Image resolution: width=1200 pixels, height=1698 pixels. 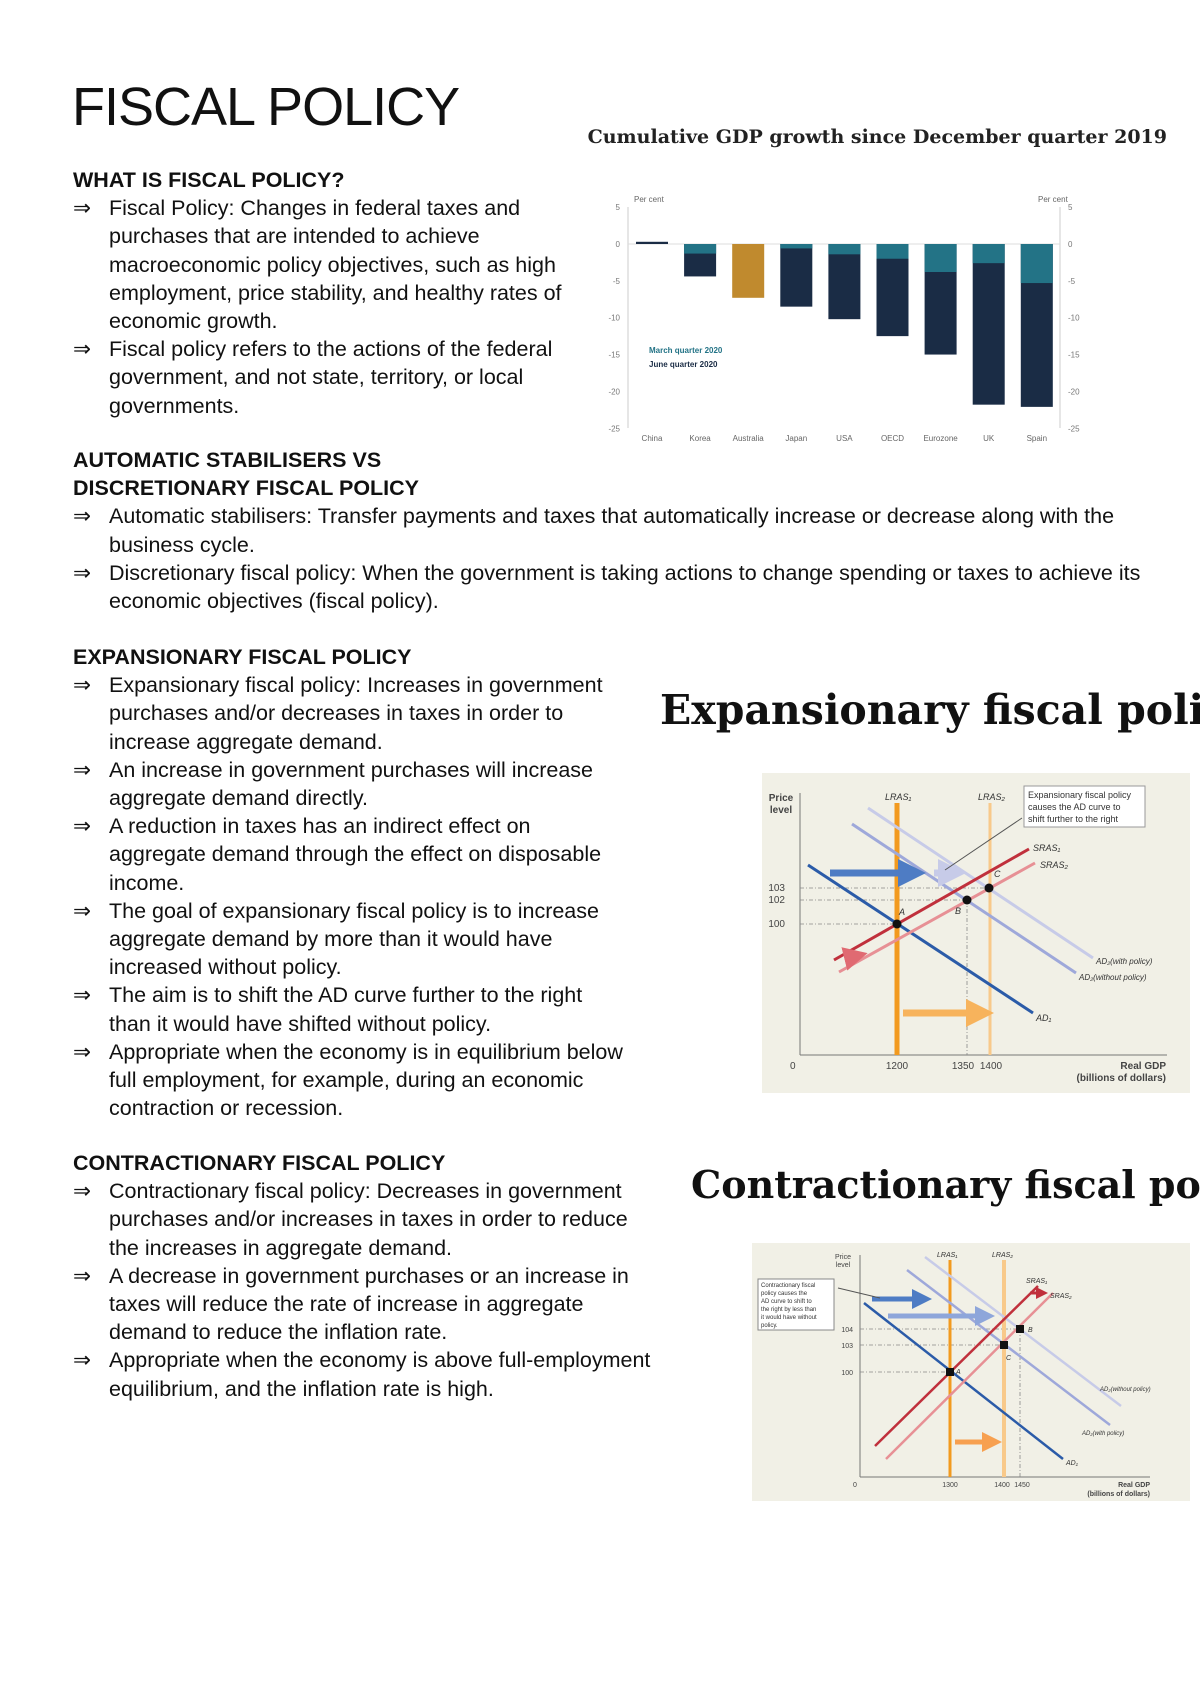 What do you see at coordinates (776, 900) in the screenshot?
I see `y-tick: 102` at bounding box center [776, 900].